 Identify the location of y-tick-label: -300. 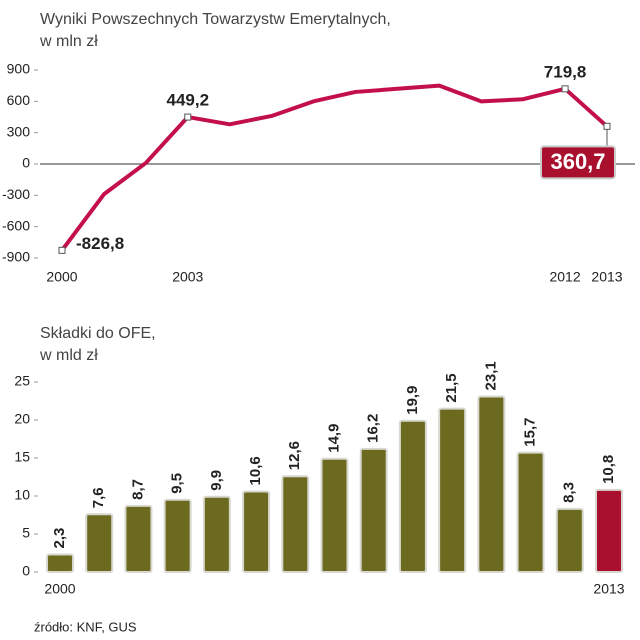
(16, 194).